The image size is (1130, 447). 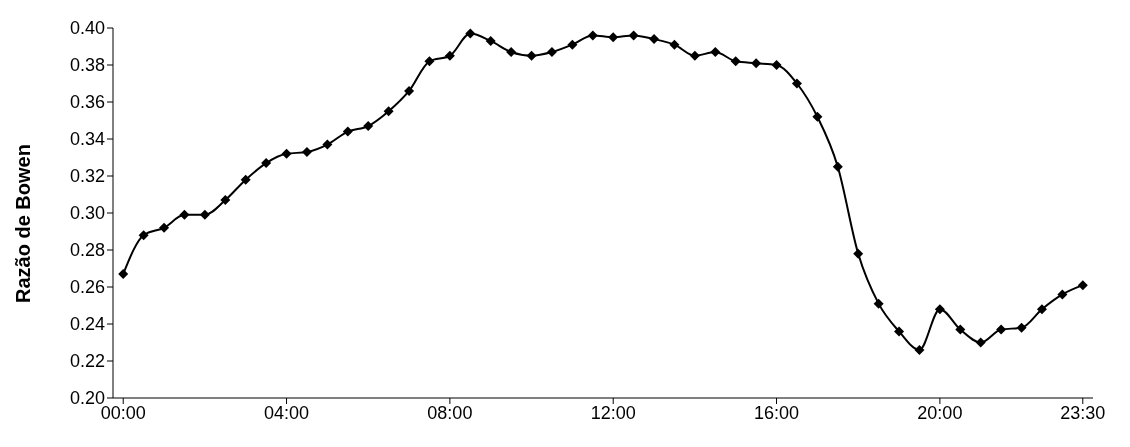 I want to click on y-axis-title: Razão de Bowen, so click(x=23, y=223).